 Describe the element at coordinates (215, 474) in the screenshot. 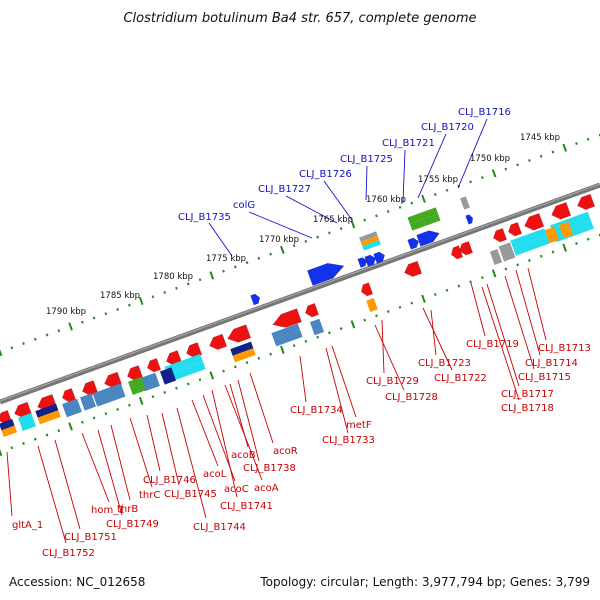

I see `gene-label: acoL` at that location.